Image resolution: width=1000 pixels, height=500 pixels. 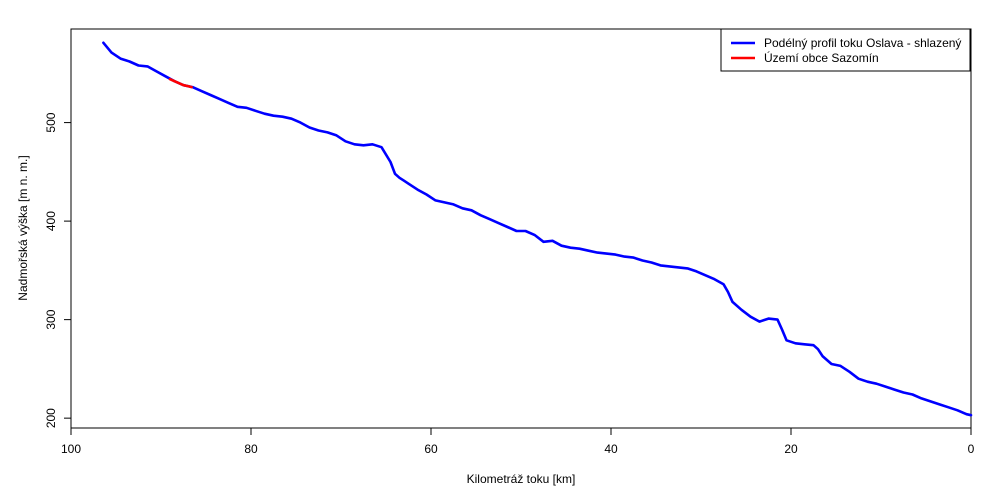 What do you see at coordinates (51, 319) in the screenshot?
I see `y-tick-label: 300` at bounding box center [51, 319].